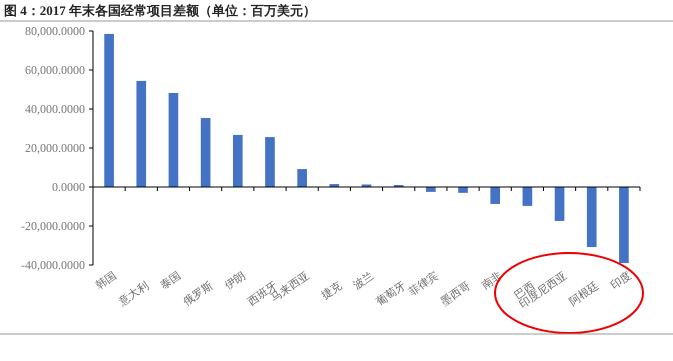 Image resolution: width=673 pixels, height=361 pixels. I want to click on x-tick-label: 波兰, so click(363, 280).